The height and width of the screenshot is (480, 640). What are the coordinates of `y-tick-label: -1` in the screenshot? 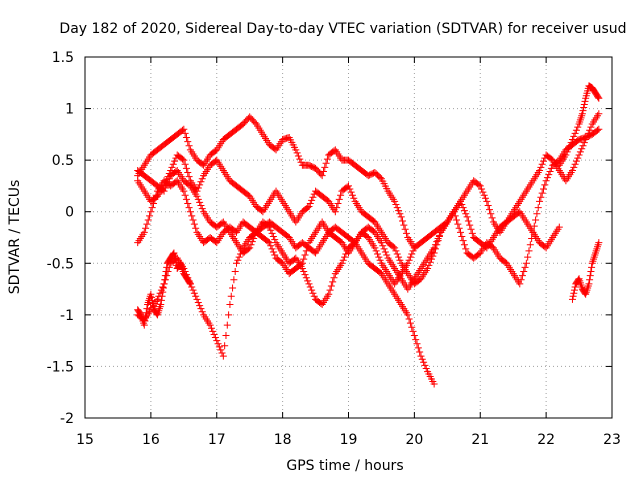 It's located at (67, 316).